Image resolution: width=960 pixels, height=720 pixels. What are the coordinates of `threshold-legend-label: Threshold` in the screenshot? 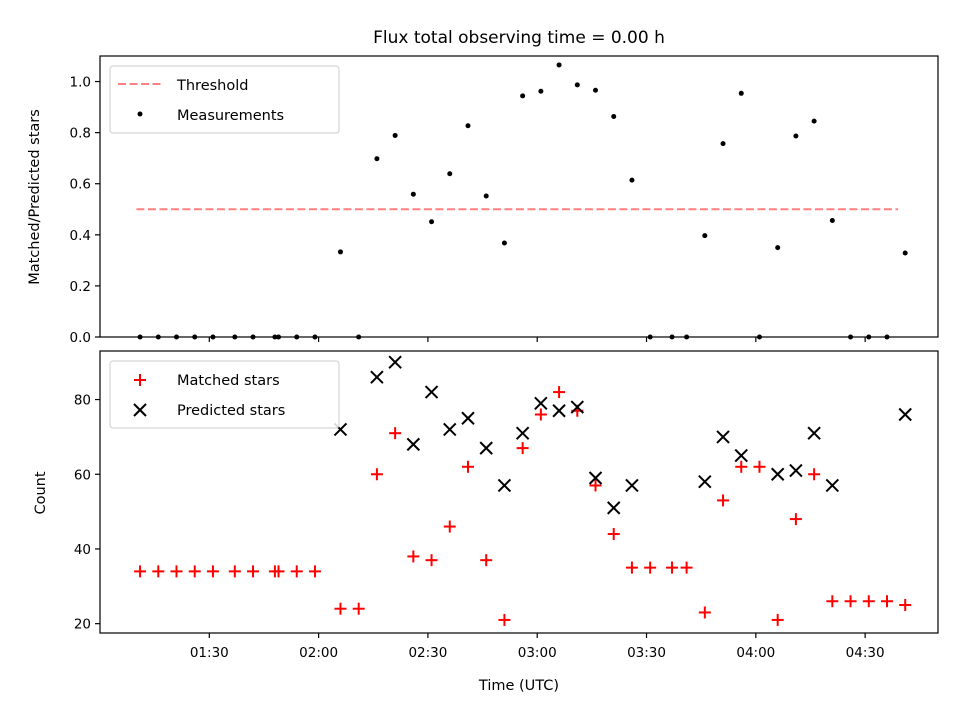 It's located at (212, 86).